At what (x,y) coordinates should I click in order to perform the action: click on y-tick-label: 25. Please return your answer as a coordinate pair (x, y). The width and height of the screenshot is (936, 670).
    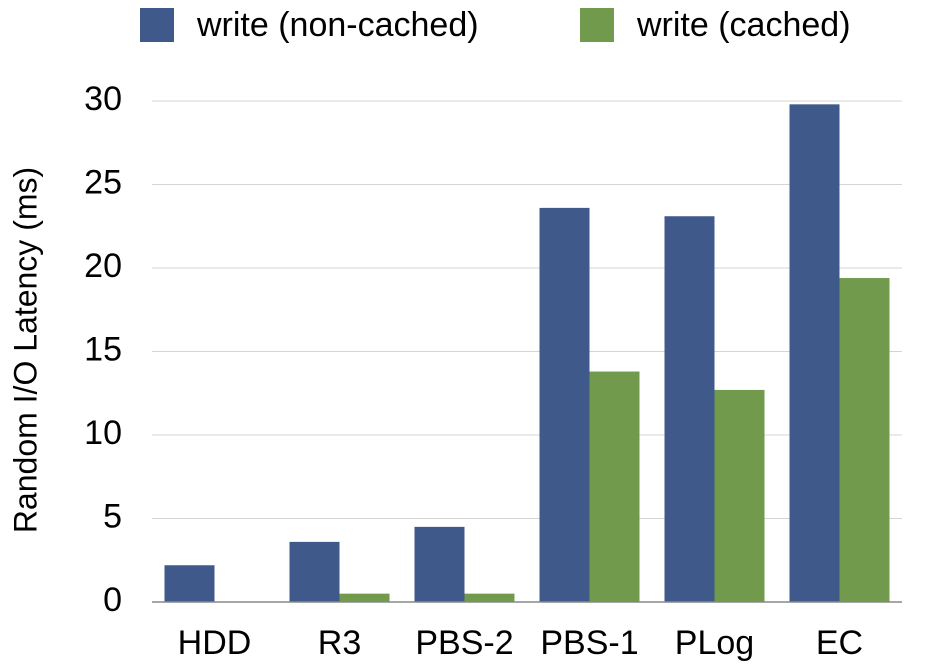
    Looking at the image, I should click on (103, 182).